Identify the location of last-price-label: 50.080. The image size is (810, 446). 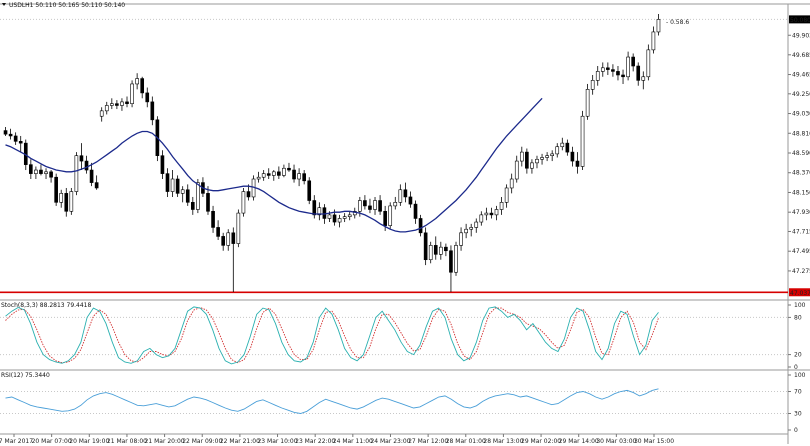
(800, 20).